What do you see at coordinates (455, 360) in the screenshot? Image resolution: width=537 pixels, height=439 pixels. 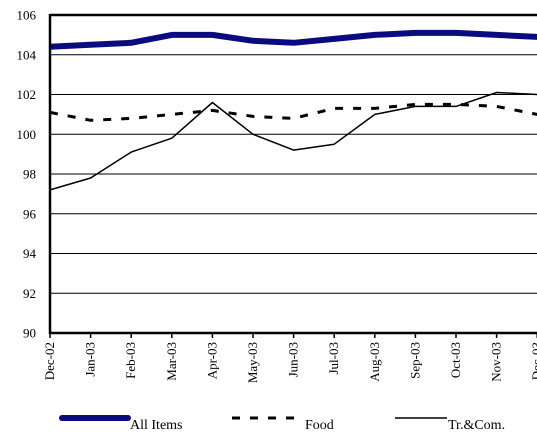 I see `x-tick-label: Oct-03` at bounding box center [455, 360].